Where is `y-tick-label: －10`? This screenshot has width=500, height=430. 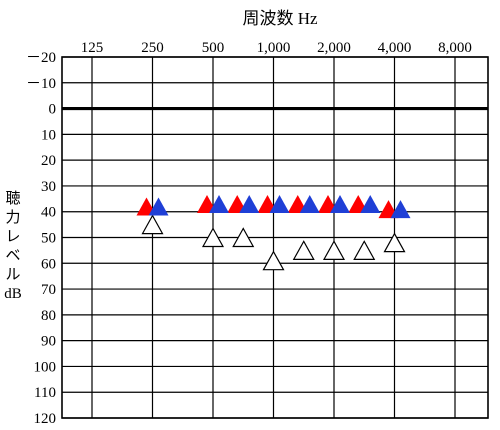
y-tick-label: －10 is located at coordinates (41, 84).